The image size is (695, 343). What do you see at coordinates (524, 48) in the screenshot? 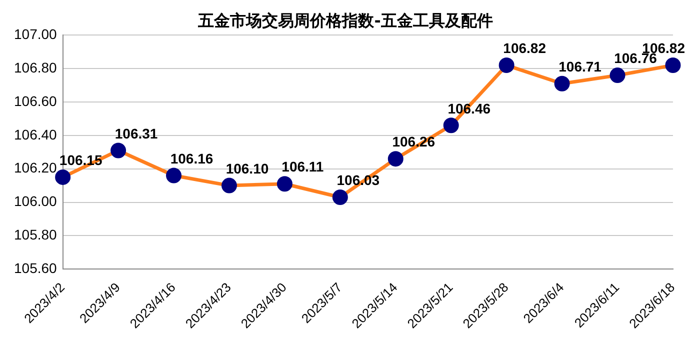
I see `data-label: 106.82` at bounding box center [524, 48].